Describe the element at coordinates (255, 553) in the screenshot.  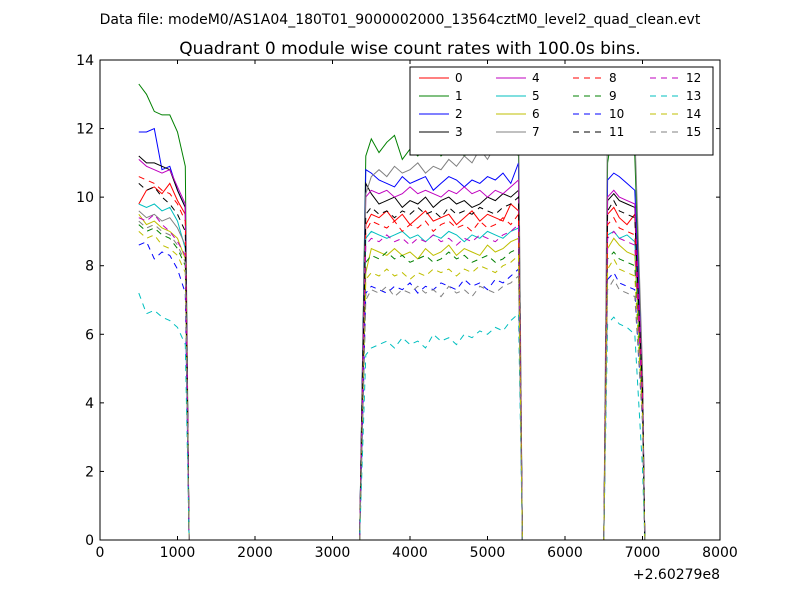
I see `x-tick-label: 2000` at that location.